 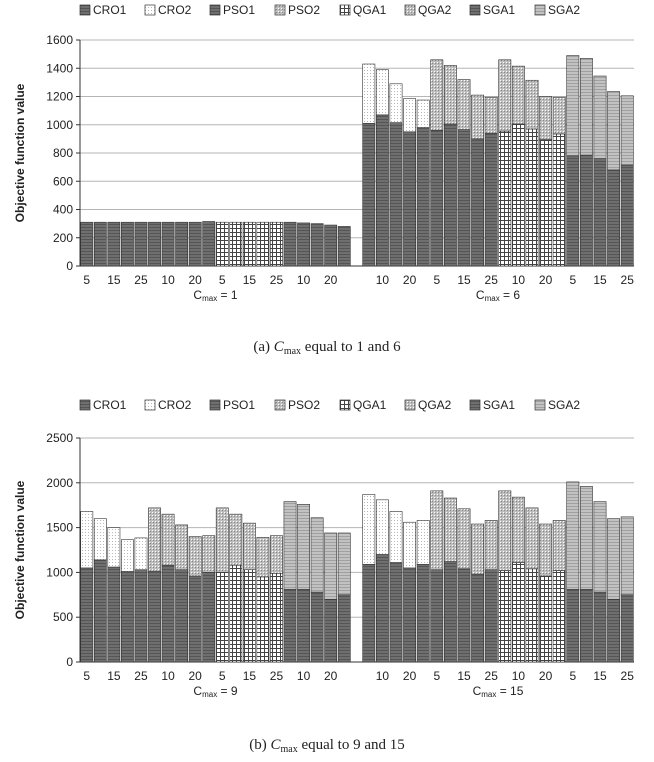 I want to click on legend-label-qga1: QGA1, so click(x=370, y=405).